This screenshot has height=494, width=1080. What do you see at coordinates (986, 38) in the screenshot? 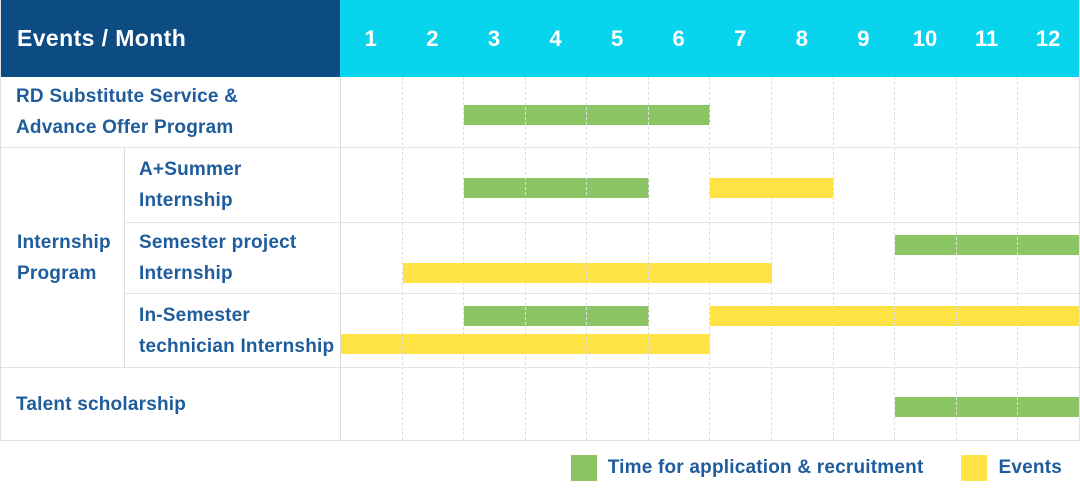
I see `month-label: 11` at bounding box center [986, 38].